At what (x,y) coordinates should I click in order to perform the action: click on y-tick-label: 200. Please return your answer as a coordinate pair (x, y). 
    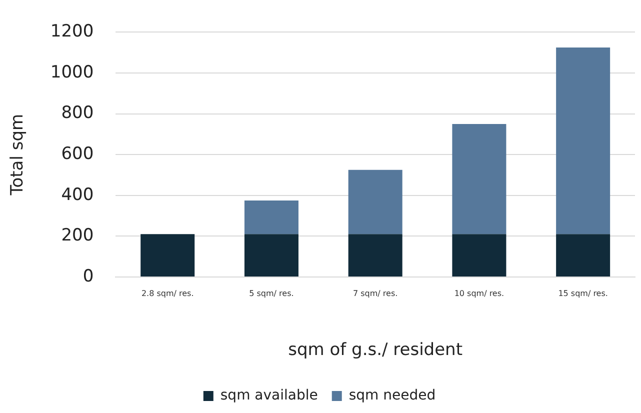
    Looking at the image, I should click on (77, 236).